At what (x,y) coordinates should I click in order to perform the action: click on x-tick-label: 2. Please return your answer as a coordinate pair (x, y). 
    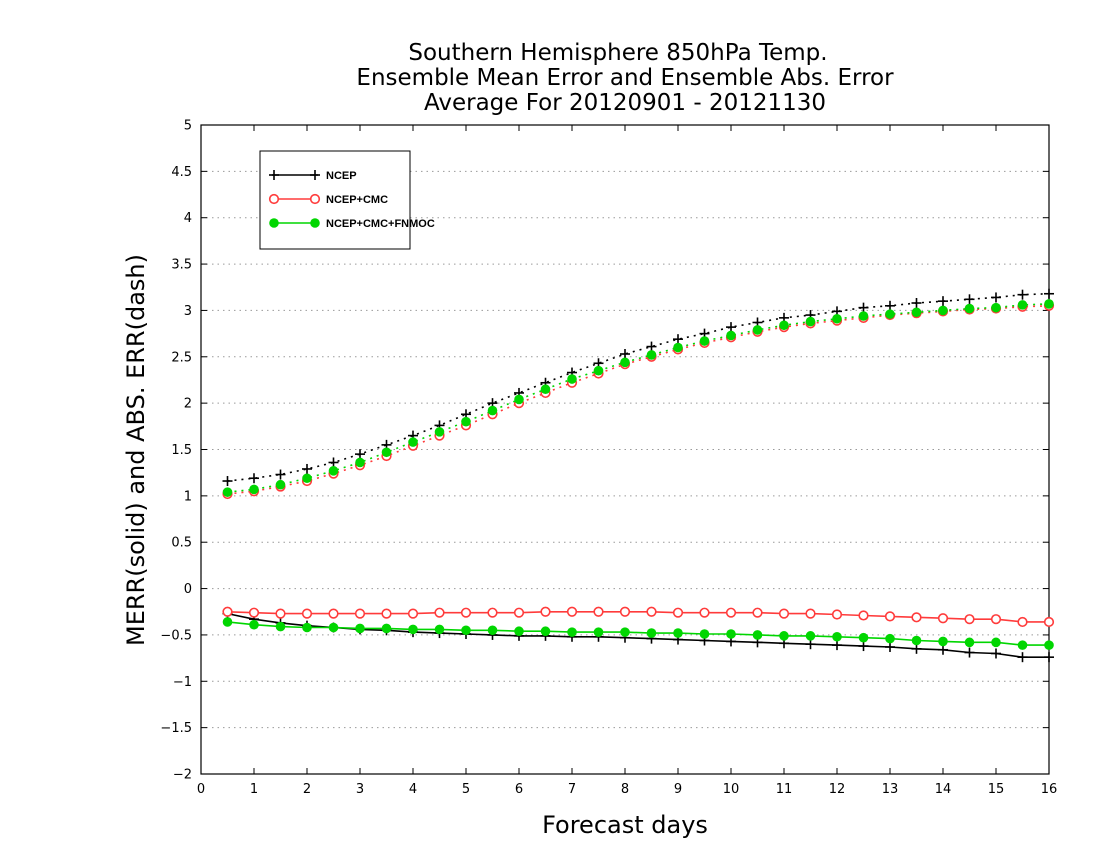
    Looking at the image, I should click on (307, 789).